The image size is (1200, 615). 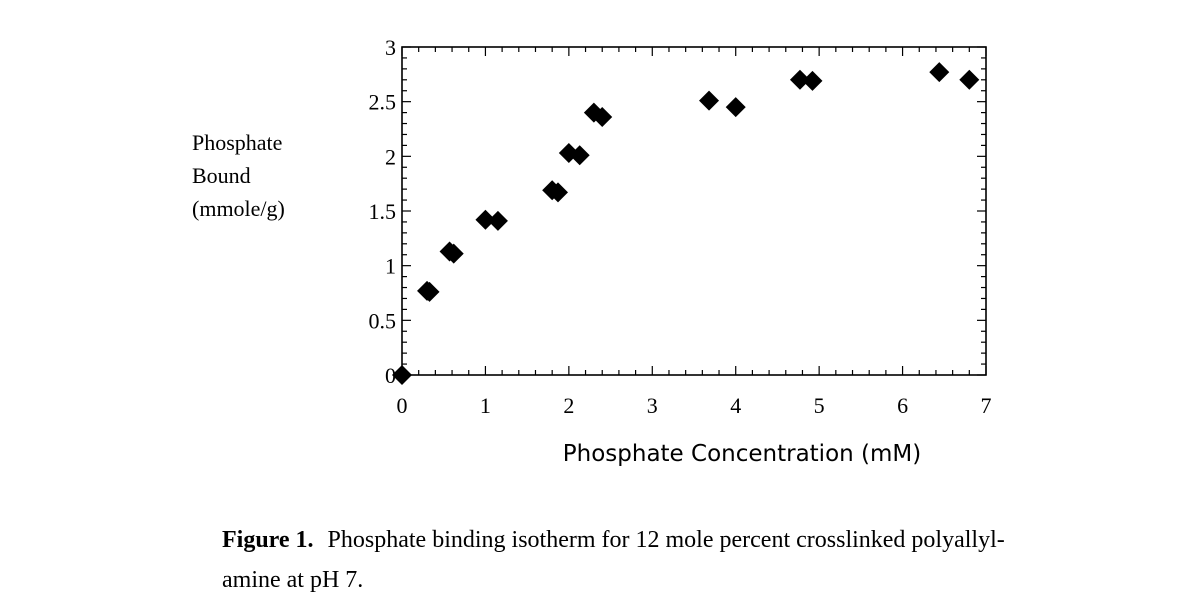 What do you see at coordinates (221, 175) in the screenshot?
I see `y-axis-label-line: Bound` at bounding box center [221, 175].